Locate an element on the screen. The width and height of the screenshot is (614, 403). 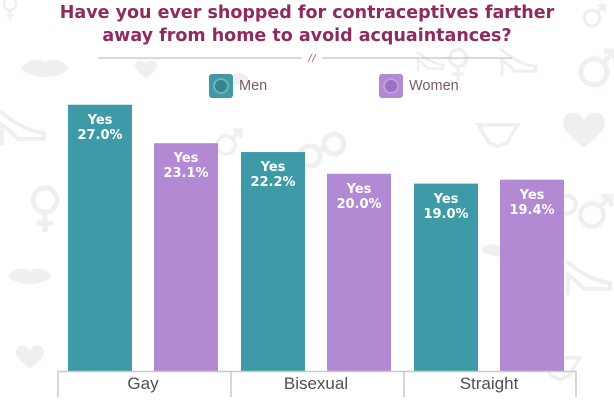
legend-dot-men is located at coordinates (221, 86).